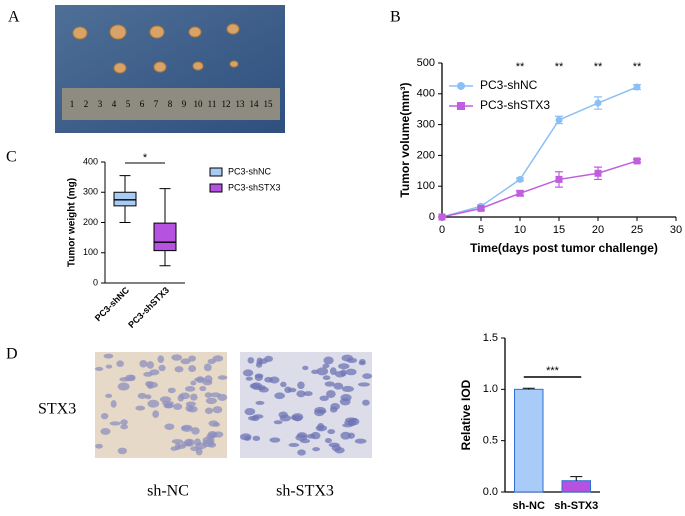 This screenshot has width=685, height=516. What do you see at coordinates (226, 104) in the screenshot?
I see `ruler-label: 12` at bounding box center [226, 104].